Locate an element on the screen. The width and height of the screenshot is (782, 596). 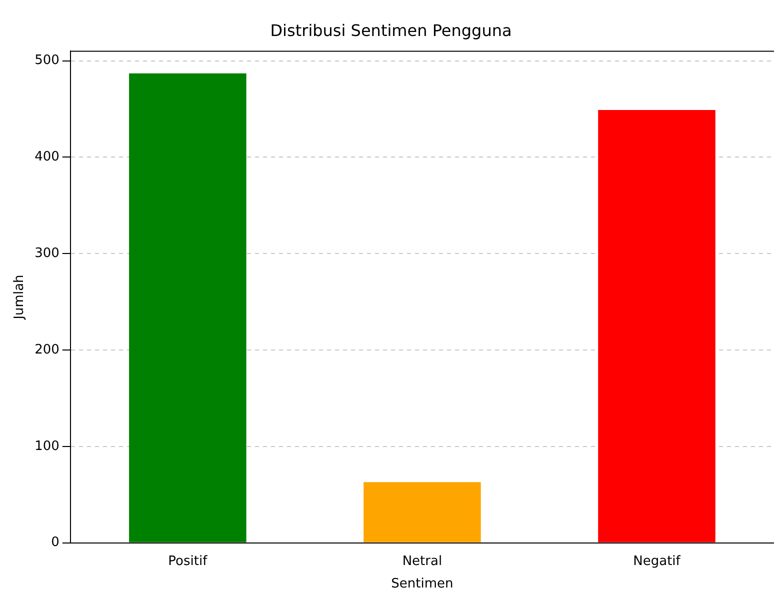
y-tick-label: 500 is located at coordinates (47, 60).